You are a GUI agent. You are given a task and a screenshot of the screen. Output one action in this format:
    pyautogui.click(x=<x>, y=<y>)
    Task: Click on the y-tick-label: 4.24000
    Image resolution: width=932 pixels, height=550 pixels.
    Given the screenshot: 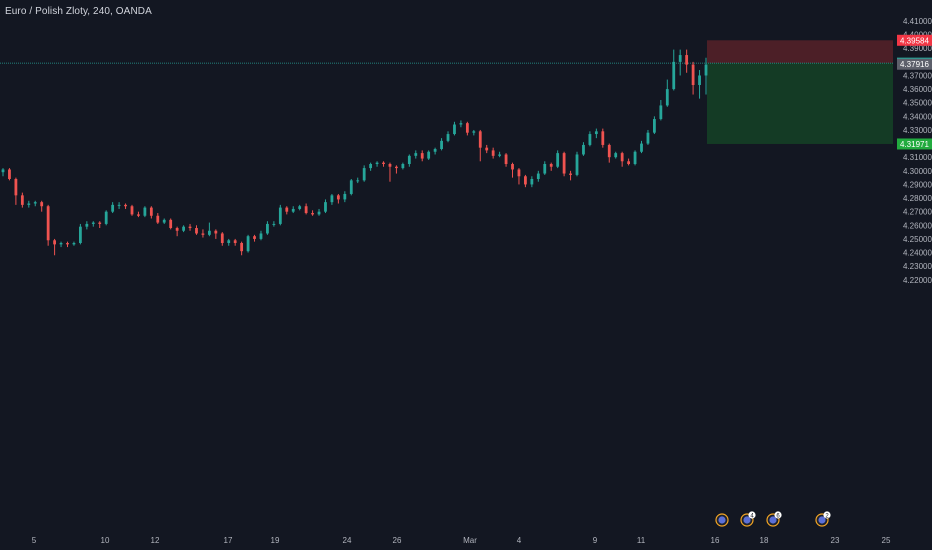 What is the action you would take?
    pyautogui.click(x=917, y=253)
    